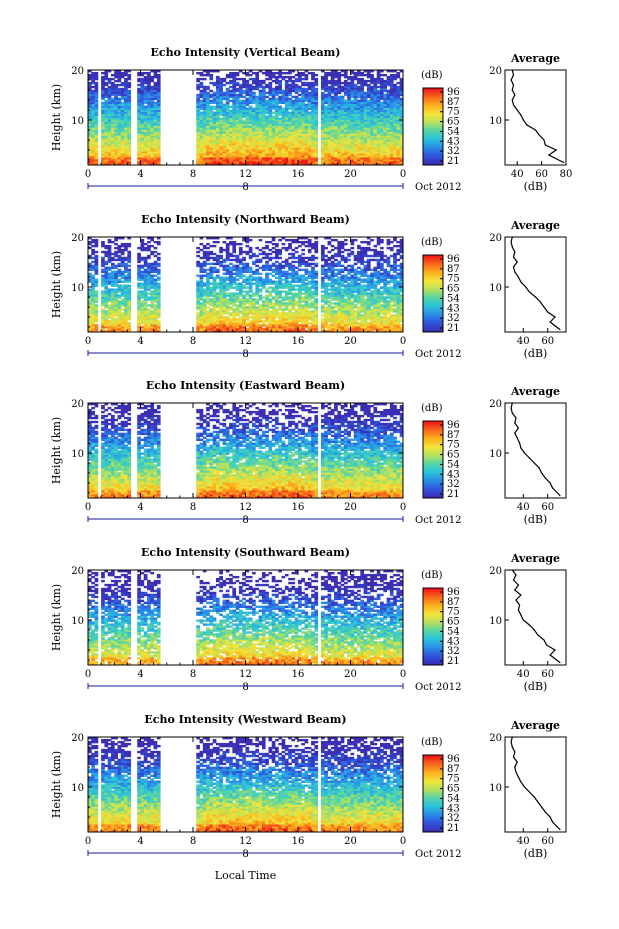 The height and width of the screenshot is (929, 619). I want to click on colorbar-tick-label: 21, so click(453, 161).